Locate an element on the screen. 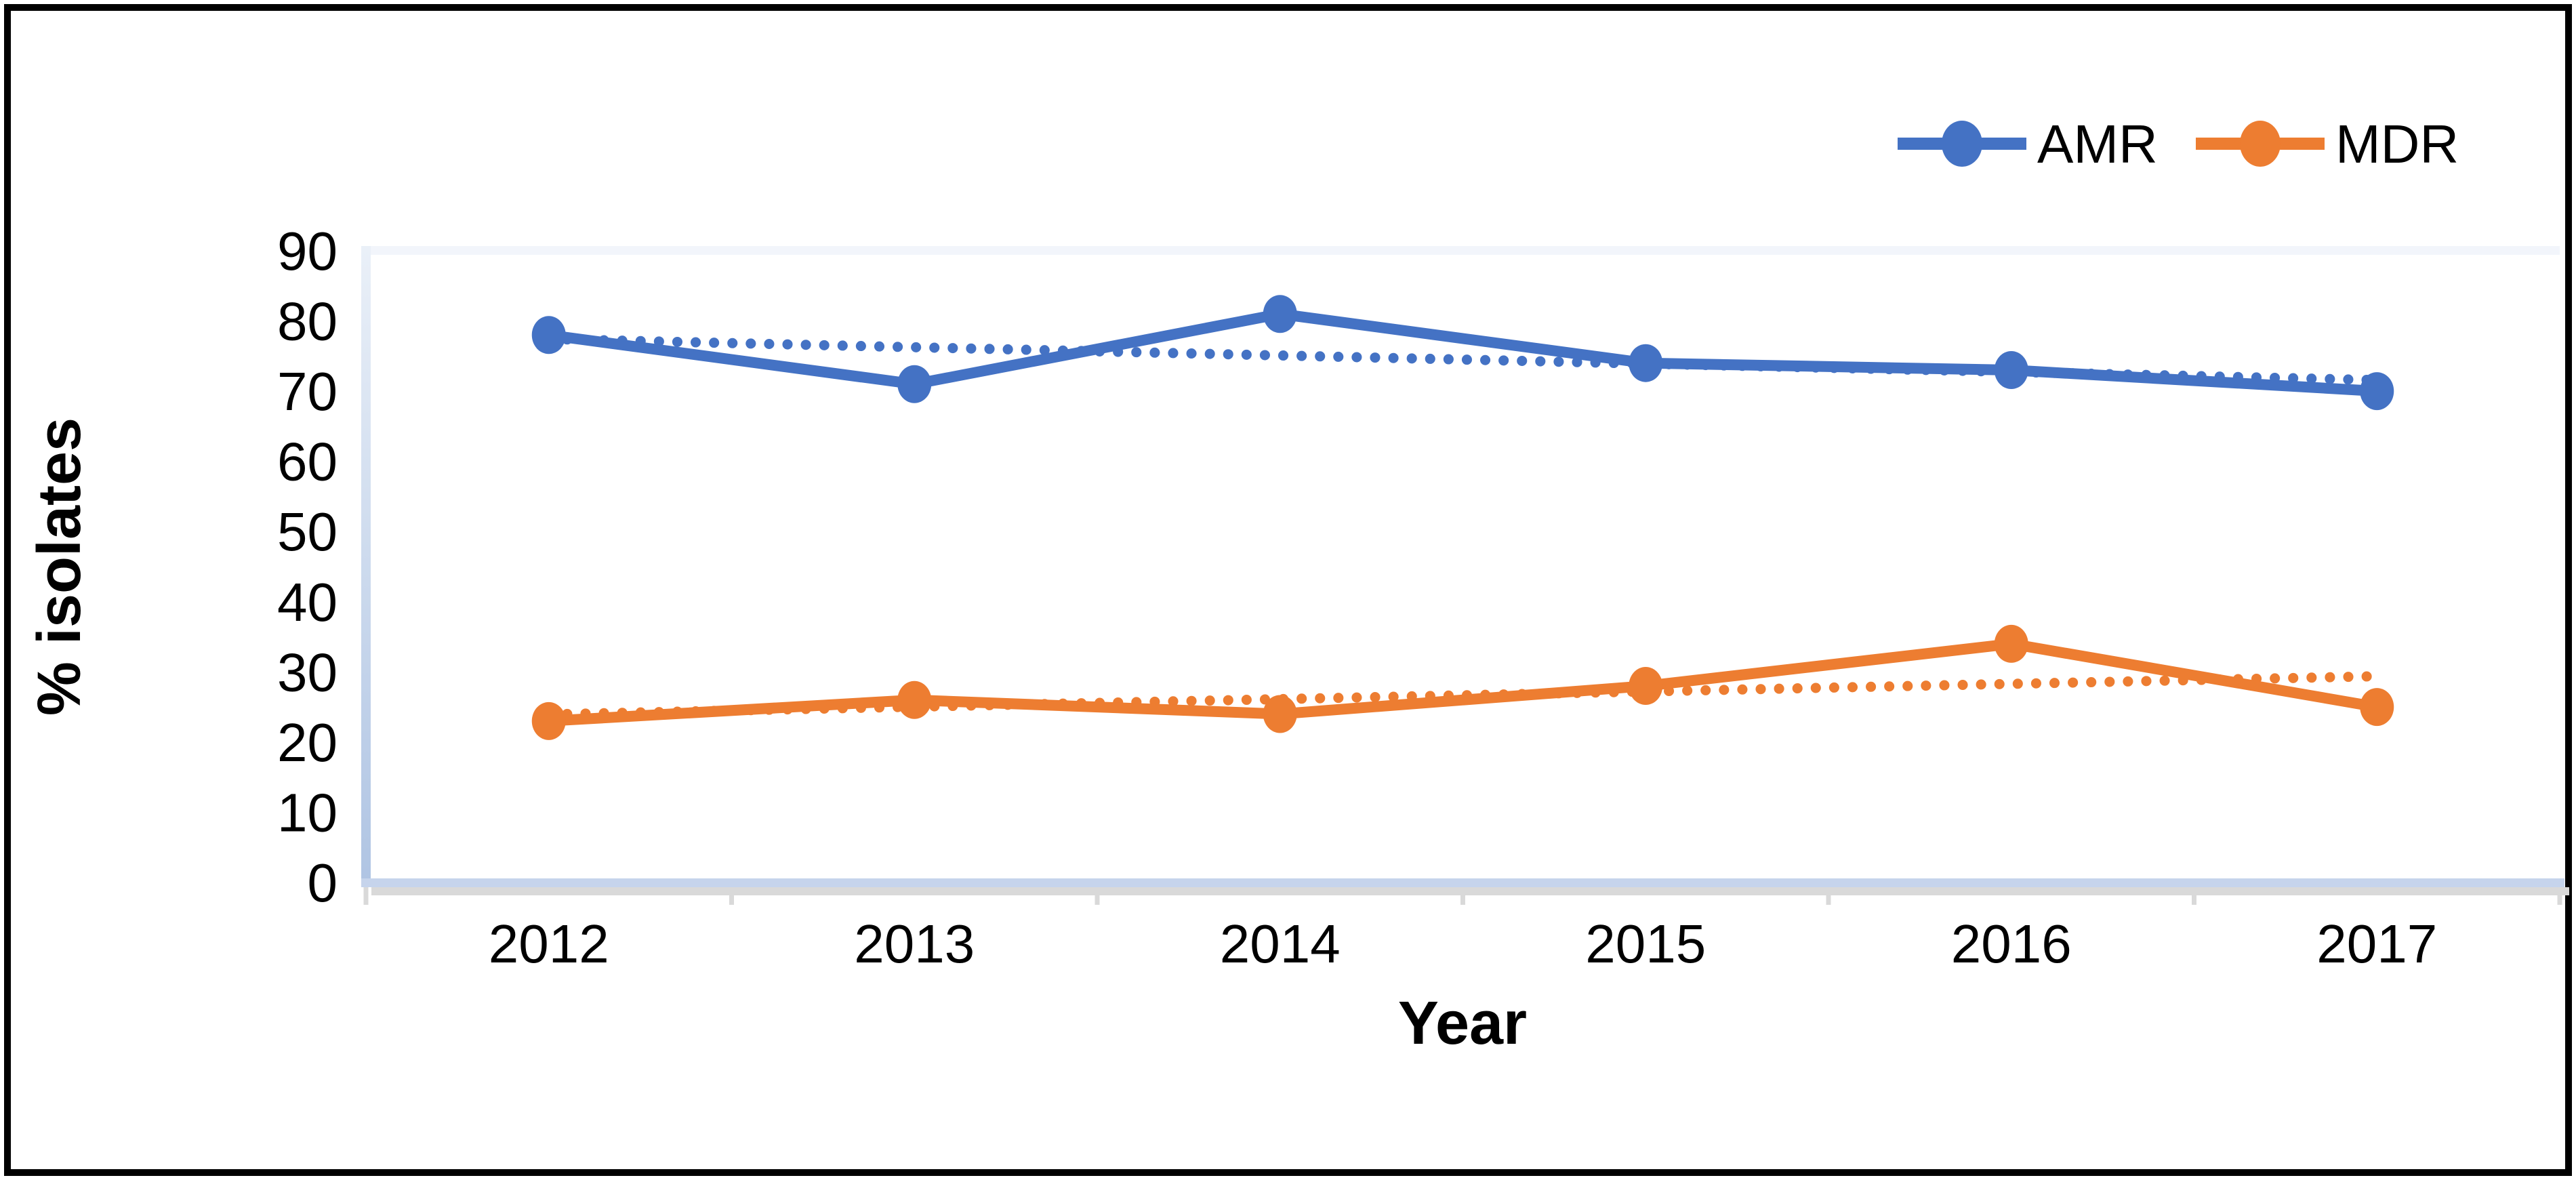 This screenshot has height=1180, width=2576. x-tick-label: 2016 is located at coordinates (2012, 944).